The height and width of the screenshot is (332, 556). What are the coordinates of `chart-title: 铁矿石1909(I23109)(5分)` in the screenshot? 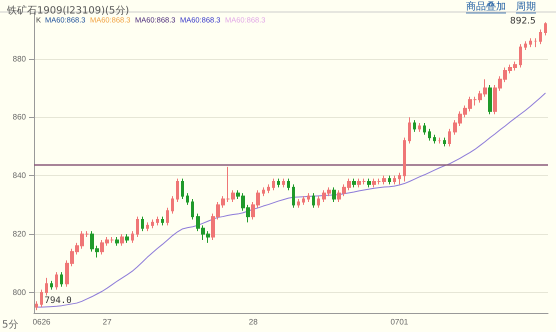 It's located at (68, 10).